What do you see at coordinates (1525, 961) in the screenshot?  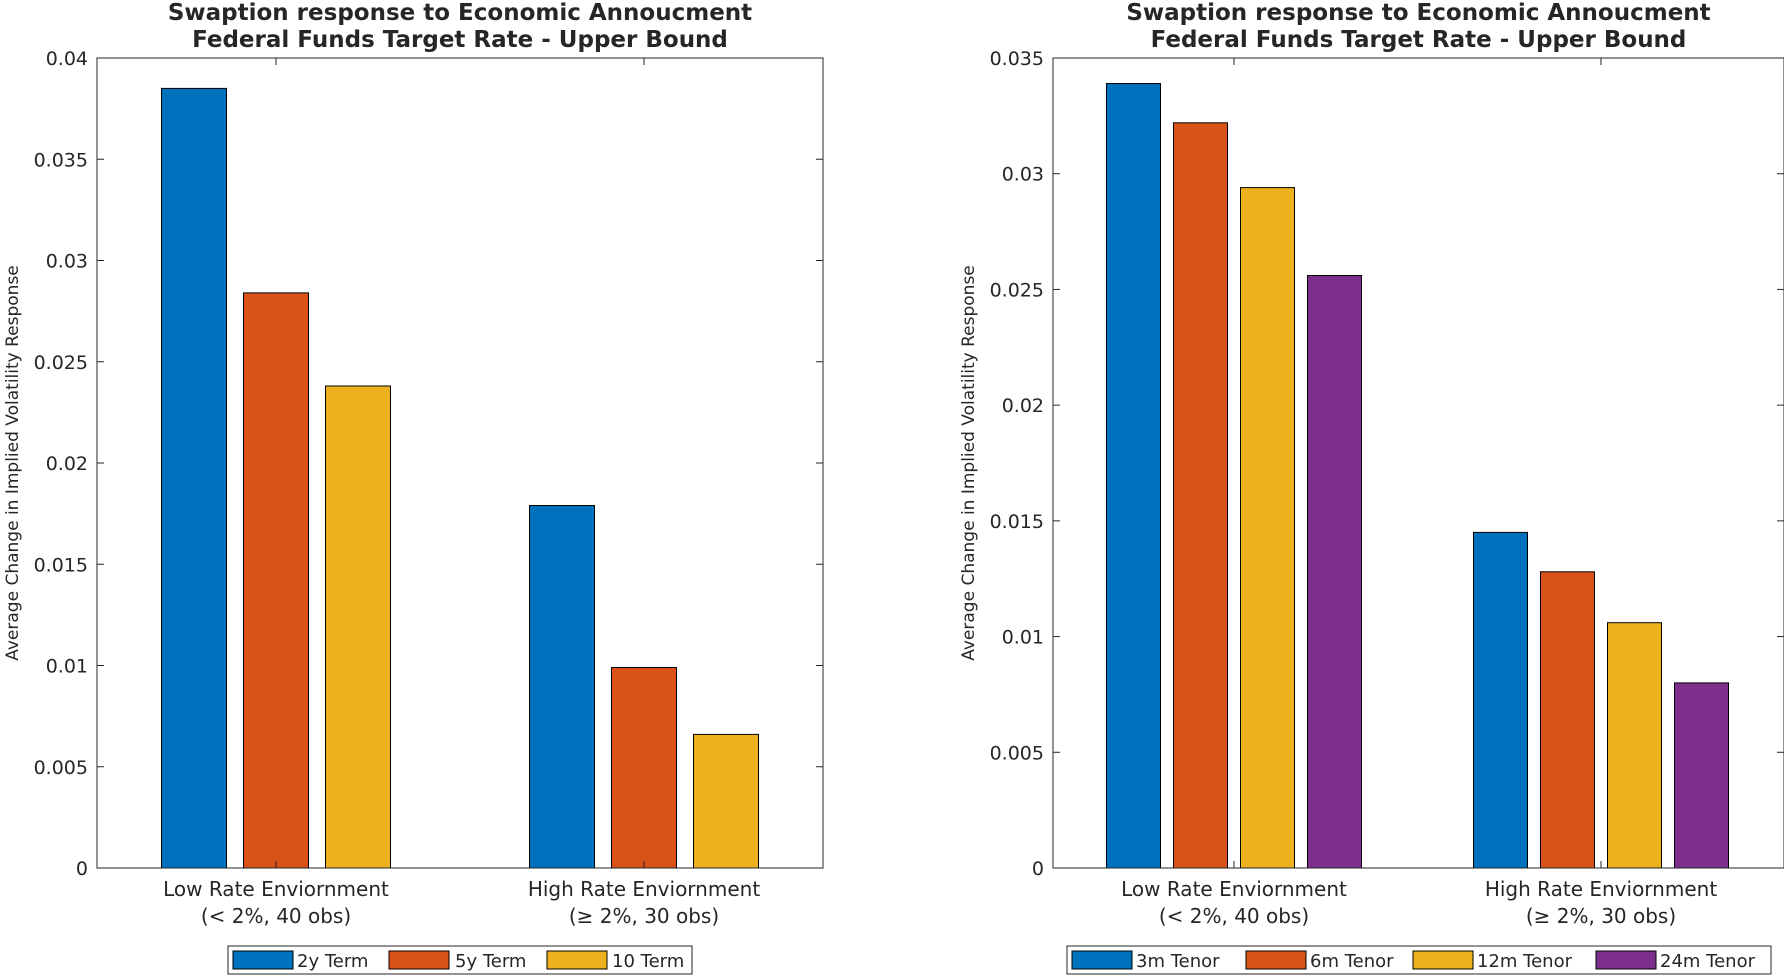 I see `legend-label: 12m Tenor` at bounding box center [1525, 961].